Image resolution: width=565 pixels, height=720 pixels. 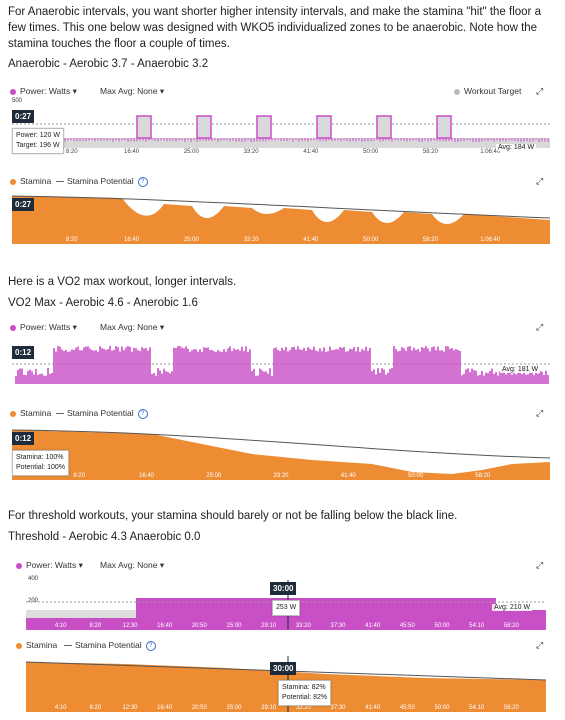 What do you see at coordinates (40, 463) in the screenshot?
I see `stamina-tooltip: Stamina: 100% Potential: 100%` at bounding box center [40, 463].